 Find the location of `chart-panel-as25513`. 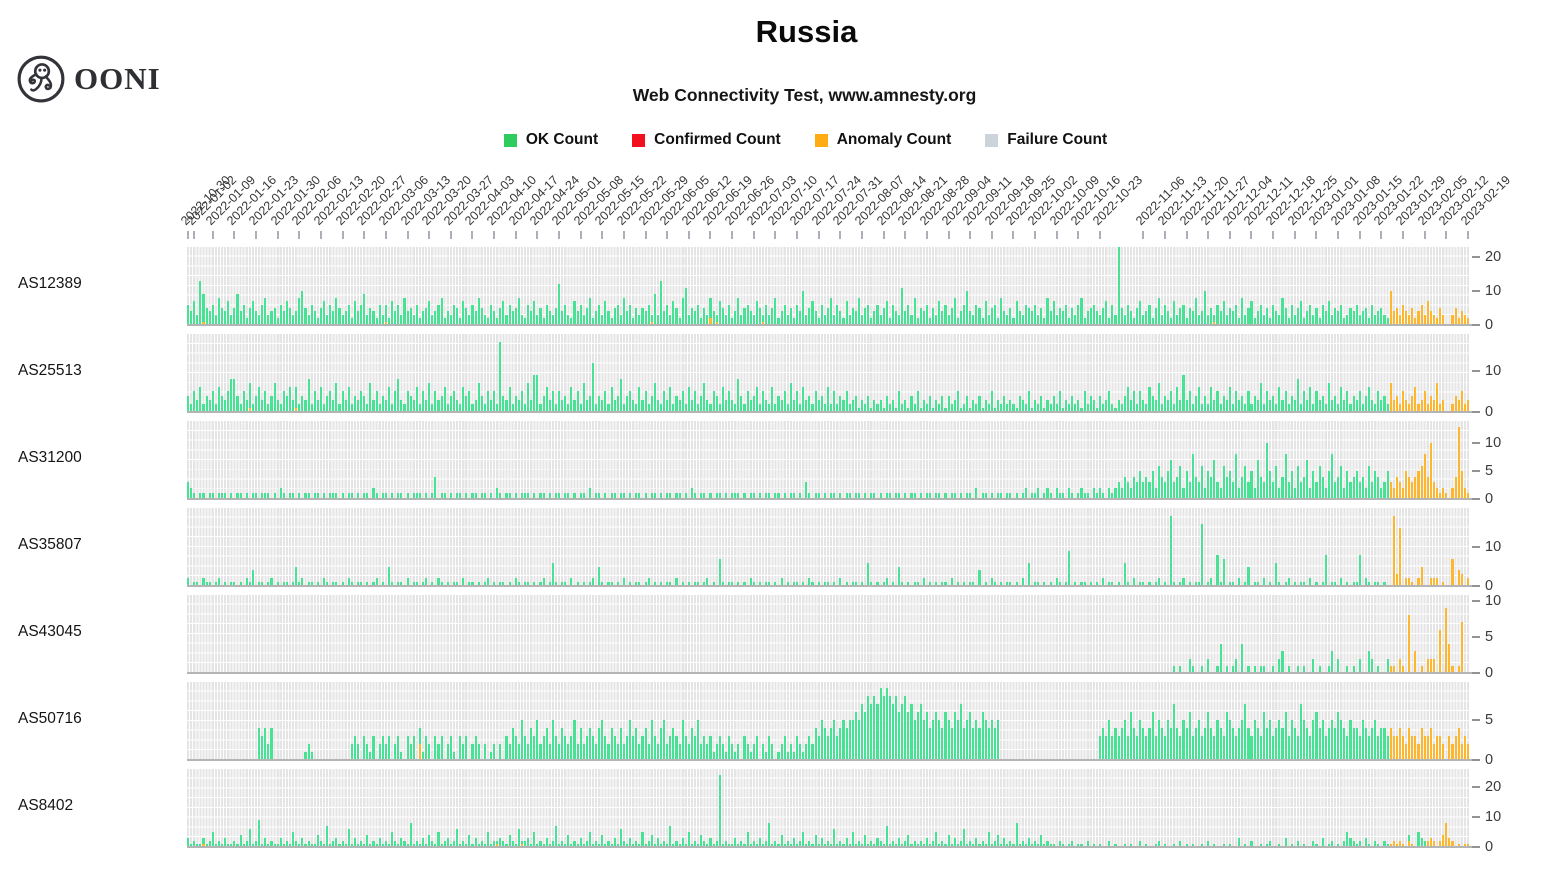

chart-panel-as25513 is located at coordinates (828, 373).